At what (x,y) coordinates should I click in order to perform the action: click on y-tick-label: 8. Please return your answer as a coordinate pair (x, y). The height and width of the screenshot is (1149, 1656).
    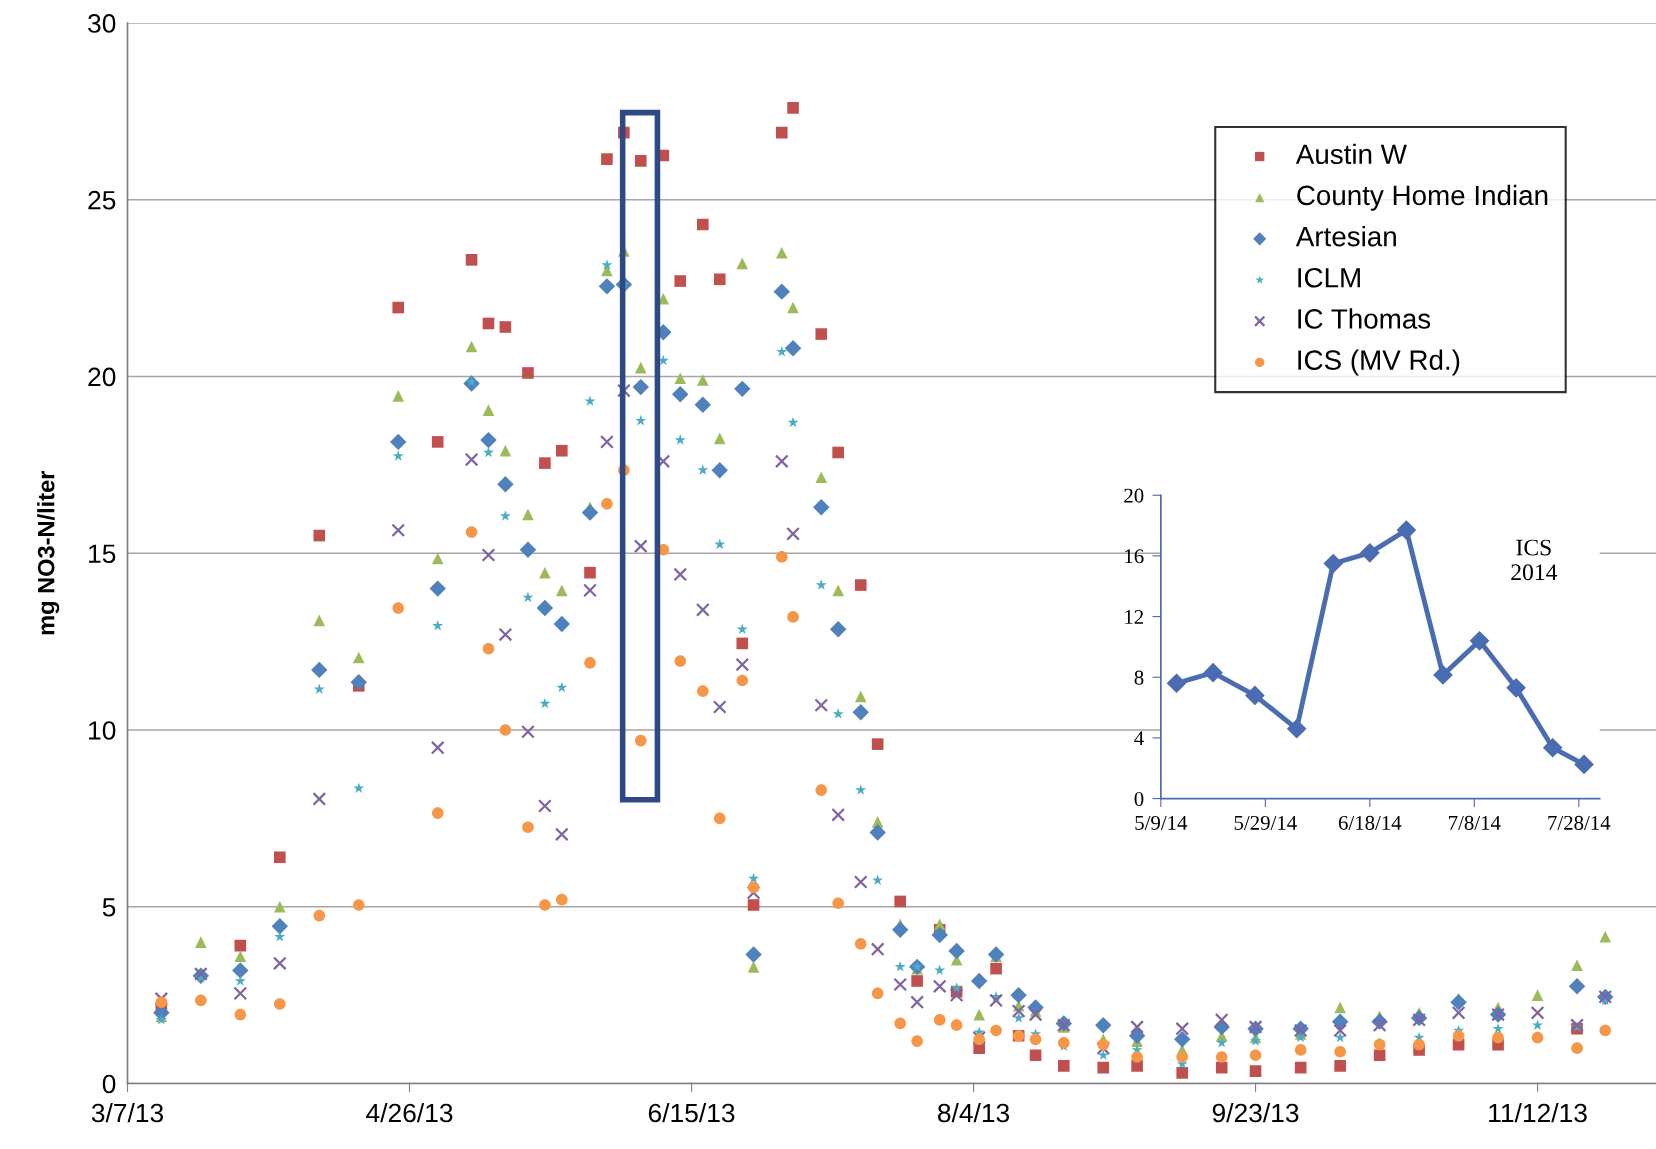
    Looking at the image, I should click on (1139, 677).